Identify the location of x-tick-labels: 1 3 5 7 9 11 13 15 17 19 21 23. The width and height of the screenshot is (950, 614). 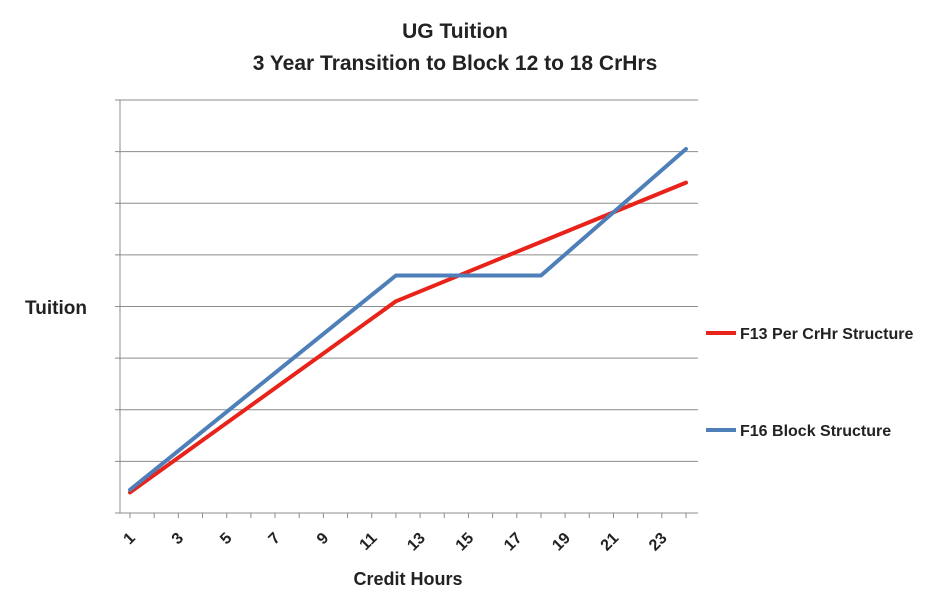
(396, 542).